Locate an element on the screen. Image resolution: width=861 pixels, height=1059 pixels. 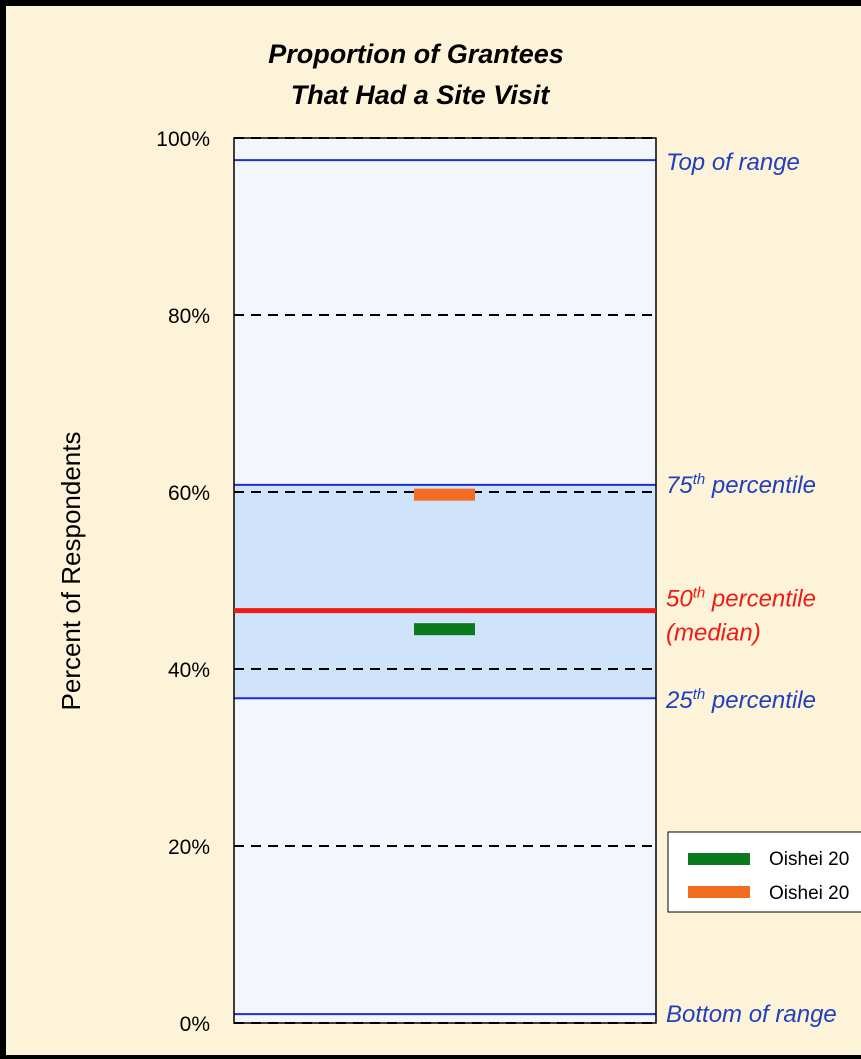
marker-oishei-green is located at coordinates (444, 629).